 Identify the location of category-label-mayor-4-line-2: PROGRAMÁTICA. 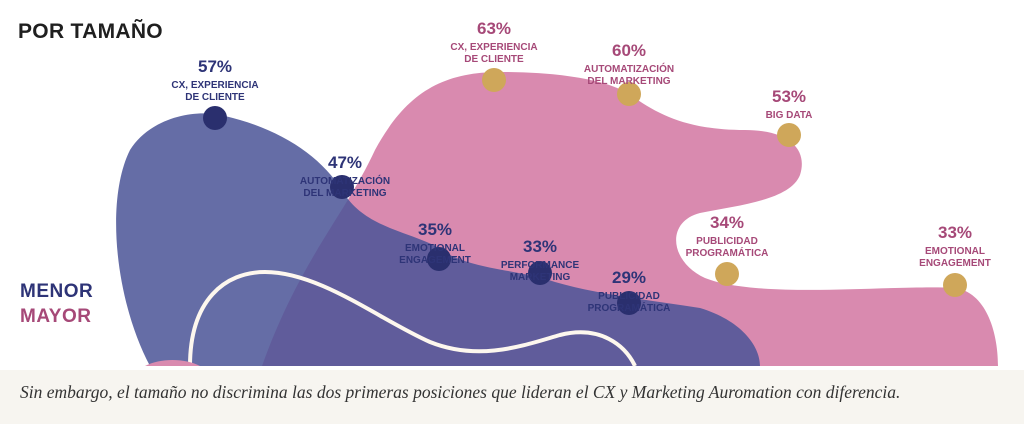
(727, 252).